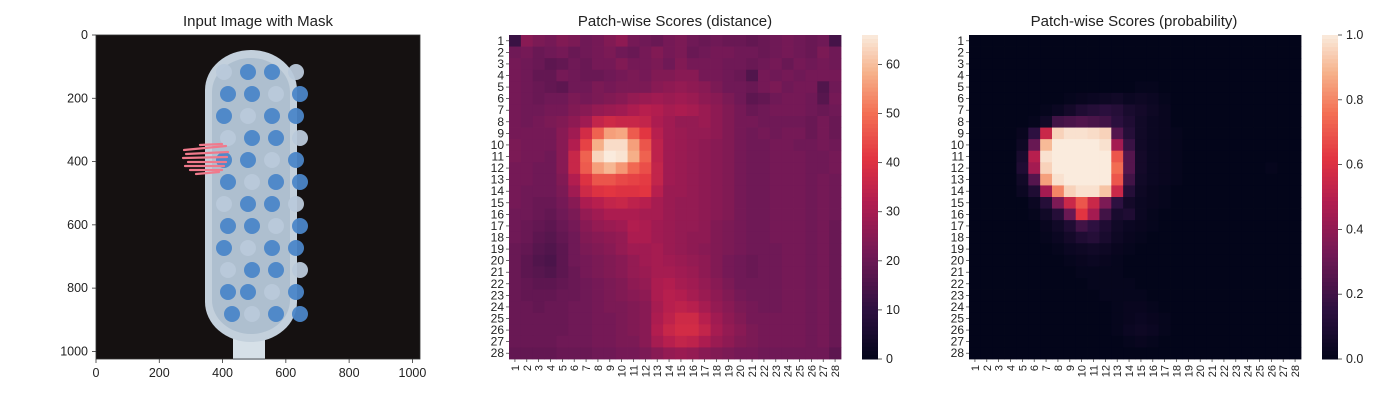 This screenshot has height=405, width=1400. I want to click on col-tick-label: 24, so click(789, 371).